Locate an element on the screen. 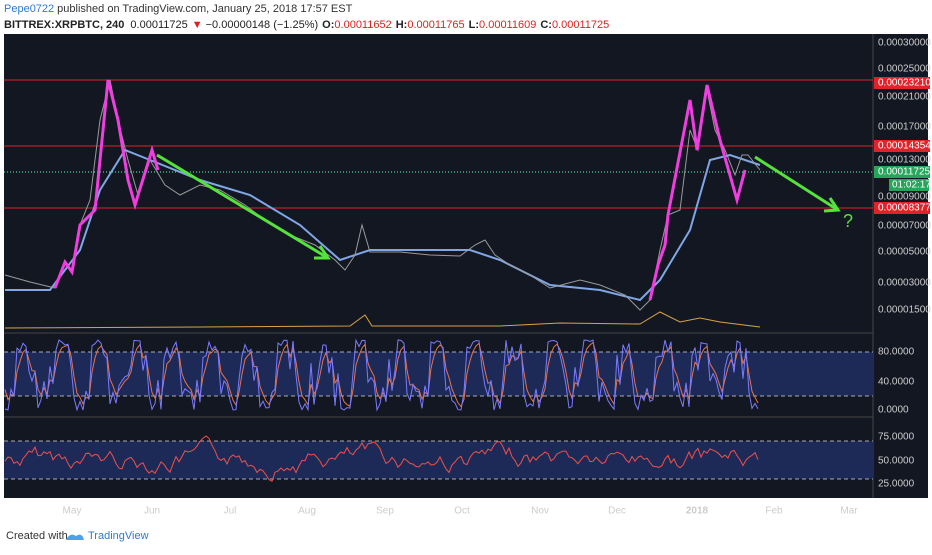 This screenshot has height=555, width=932. price-axis-label: 0.00013000 is located at coordinates (904, 160).